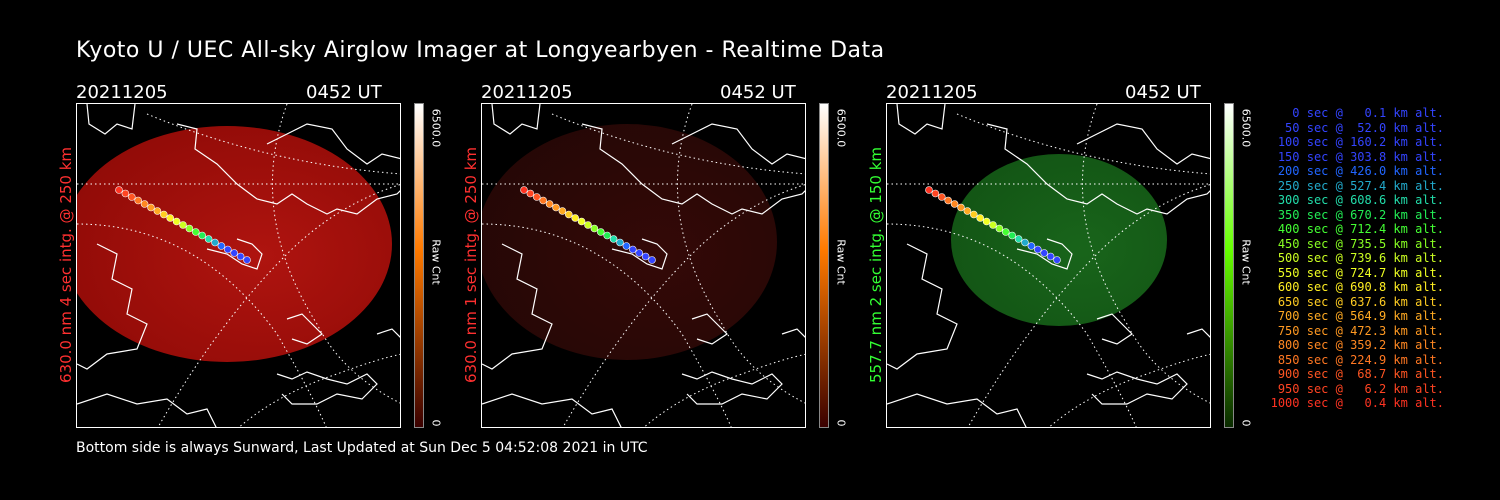 The image size is (1500, 500). Describe the element at coordinates (419, 265) in the screenshot. I see `panel-1-colorbar` at that location.